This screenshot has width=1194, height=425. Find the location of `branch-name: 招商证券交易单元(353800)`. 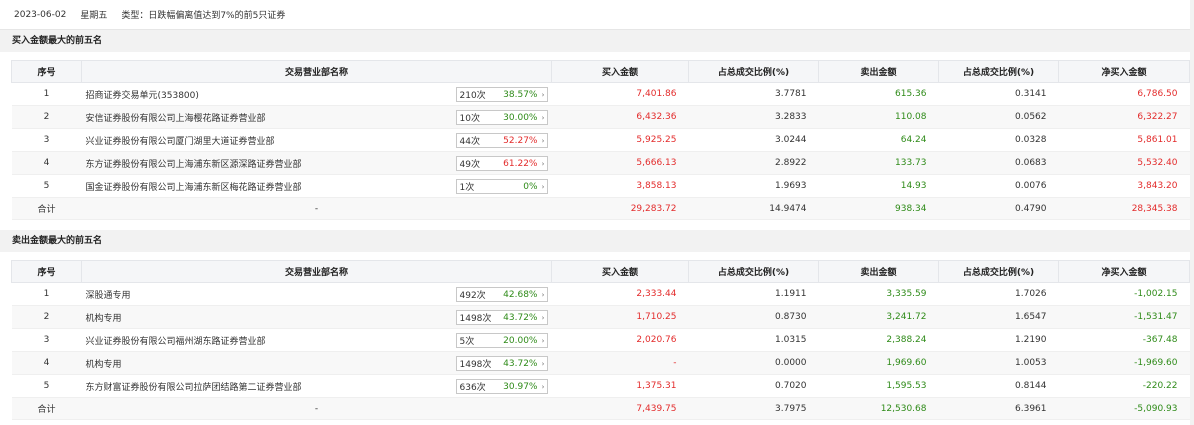

branch-name: 招商证券交易单元(353800) is located at coordinates (142, 95).